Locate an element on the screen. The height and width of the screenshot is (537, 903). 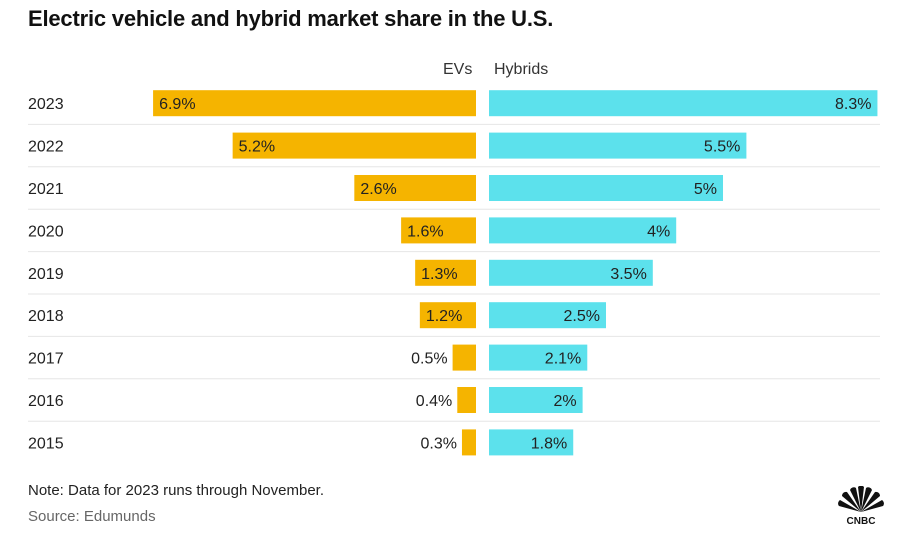
hybrid-bar-2018 is located at coordinates (547, 315).